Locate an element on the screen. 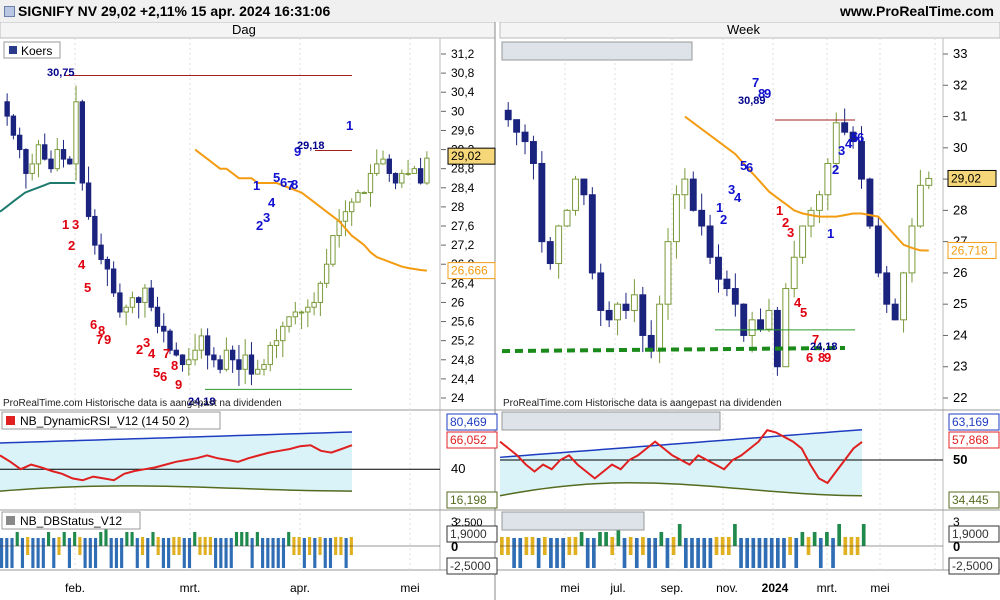 This screenshot has height=600, width=1000. w-support-trend-line is located at coordinates (673, 349).